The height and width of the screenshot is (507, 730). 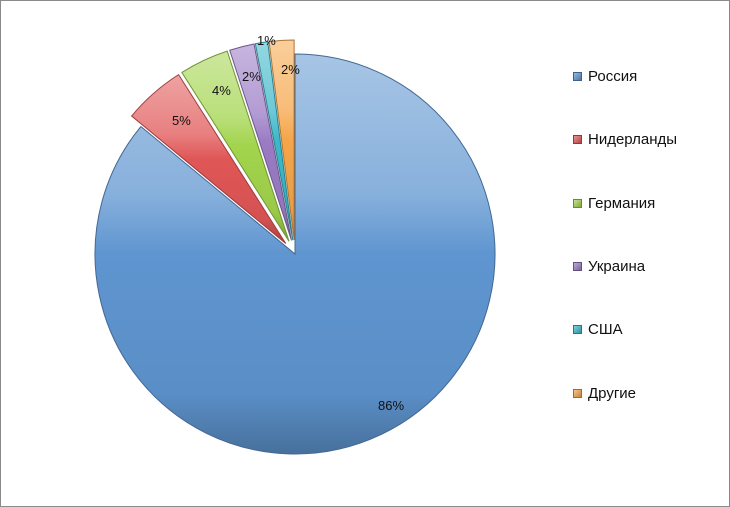 I want to click on legend-item-other: Другие, so click(x=604, y=393).